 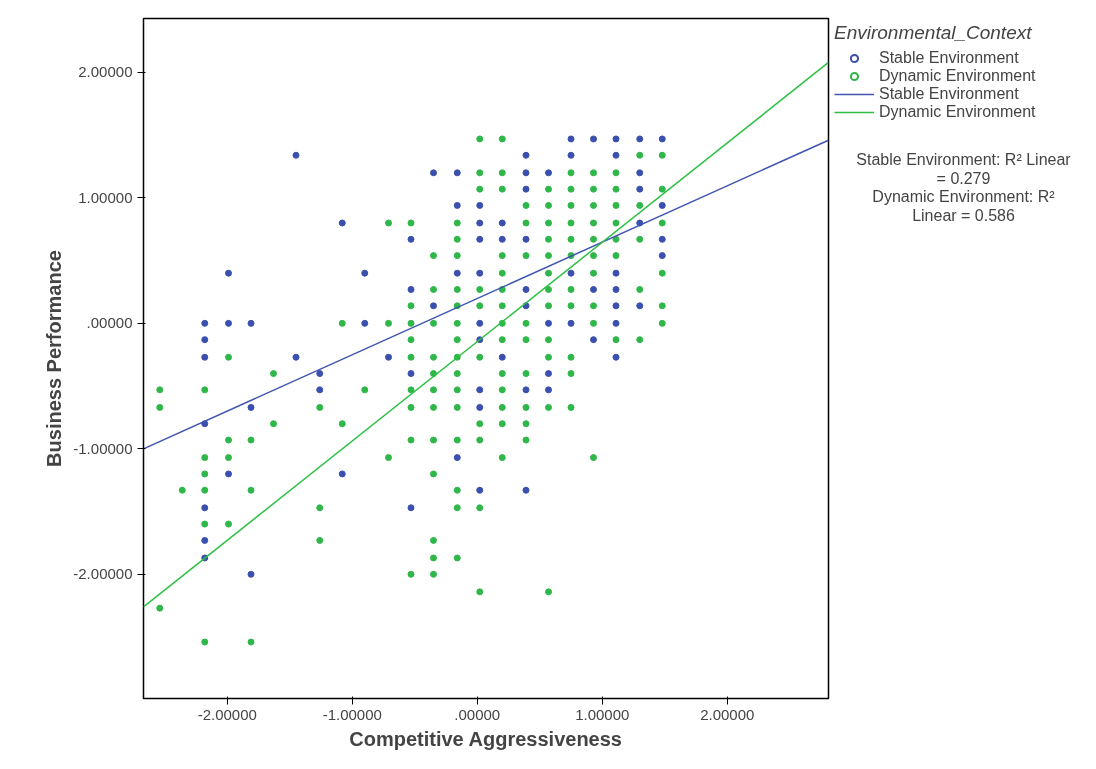 What do you see at coordinates (477, 714) in the screenshot?
I see `x-tick-label: .00000` at bounding box center [477, 714].